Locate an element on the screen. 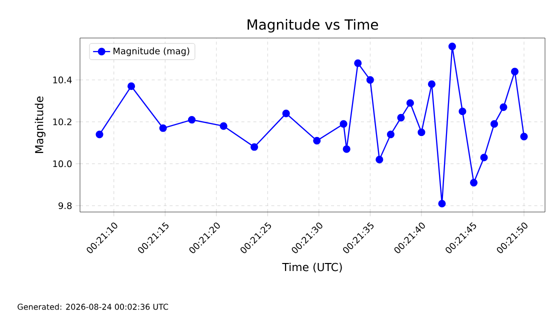  y-axis-title: Magnitude is located at coordinates (40, 124).